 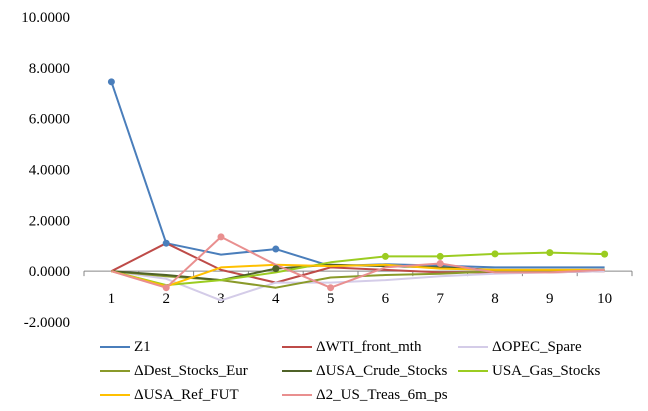 What do you see at coordinates (382, 370) in the screenshot?
I see `legend-label: ΔUSA_Crude_Stocks` at bounding box center [382, 370].